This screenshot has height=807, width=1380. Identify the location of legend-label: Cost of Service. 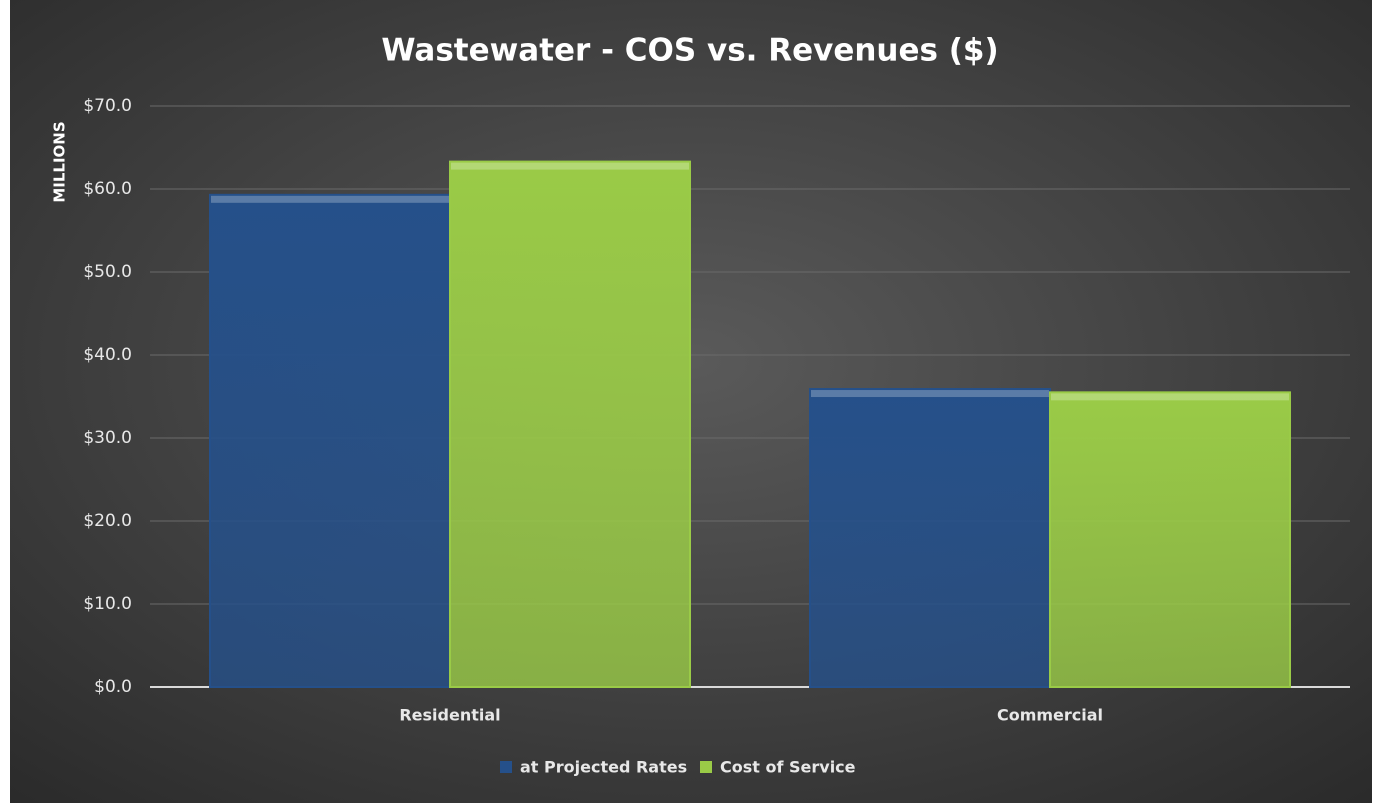
(788, 767).